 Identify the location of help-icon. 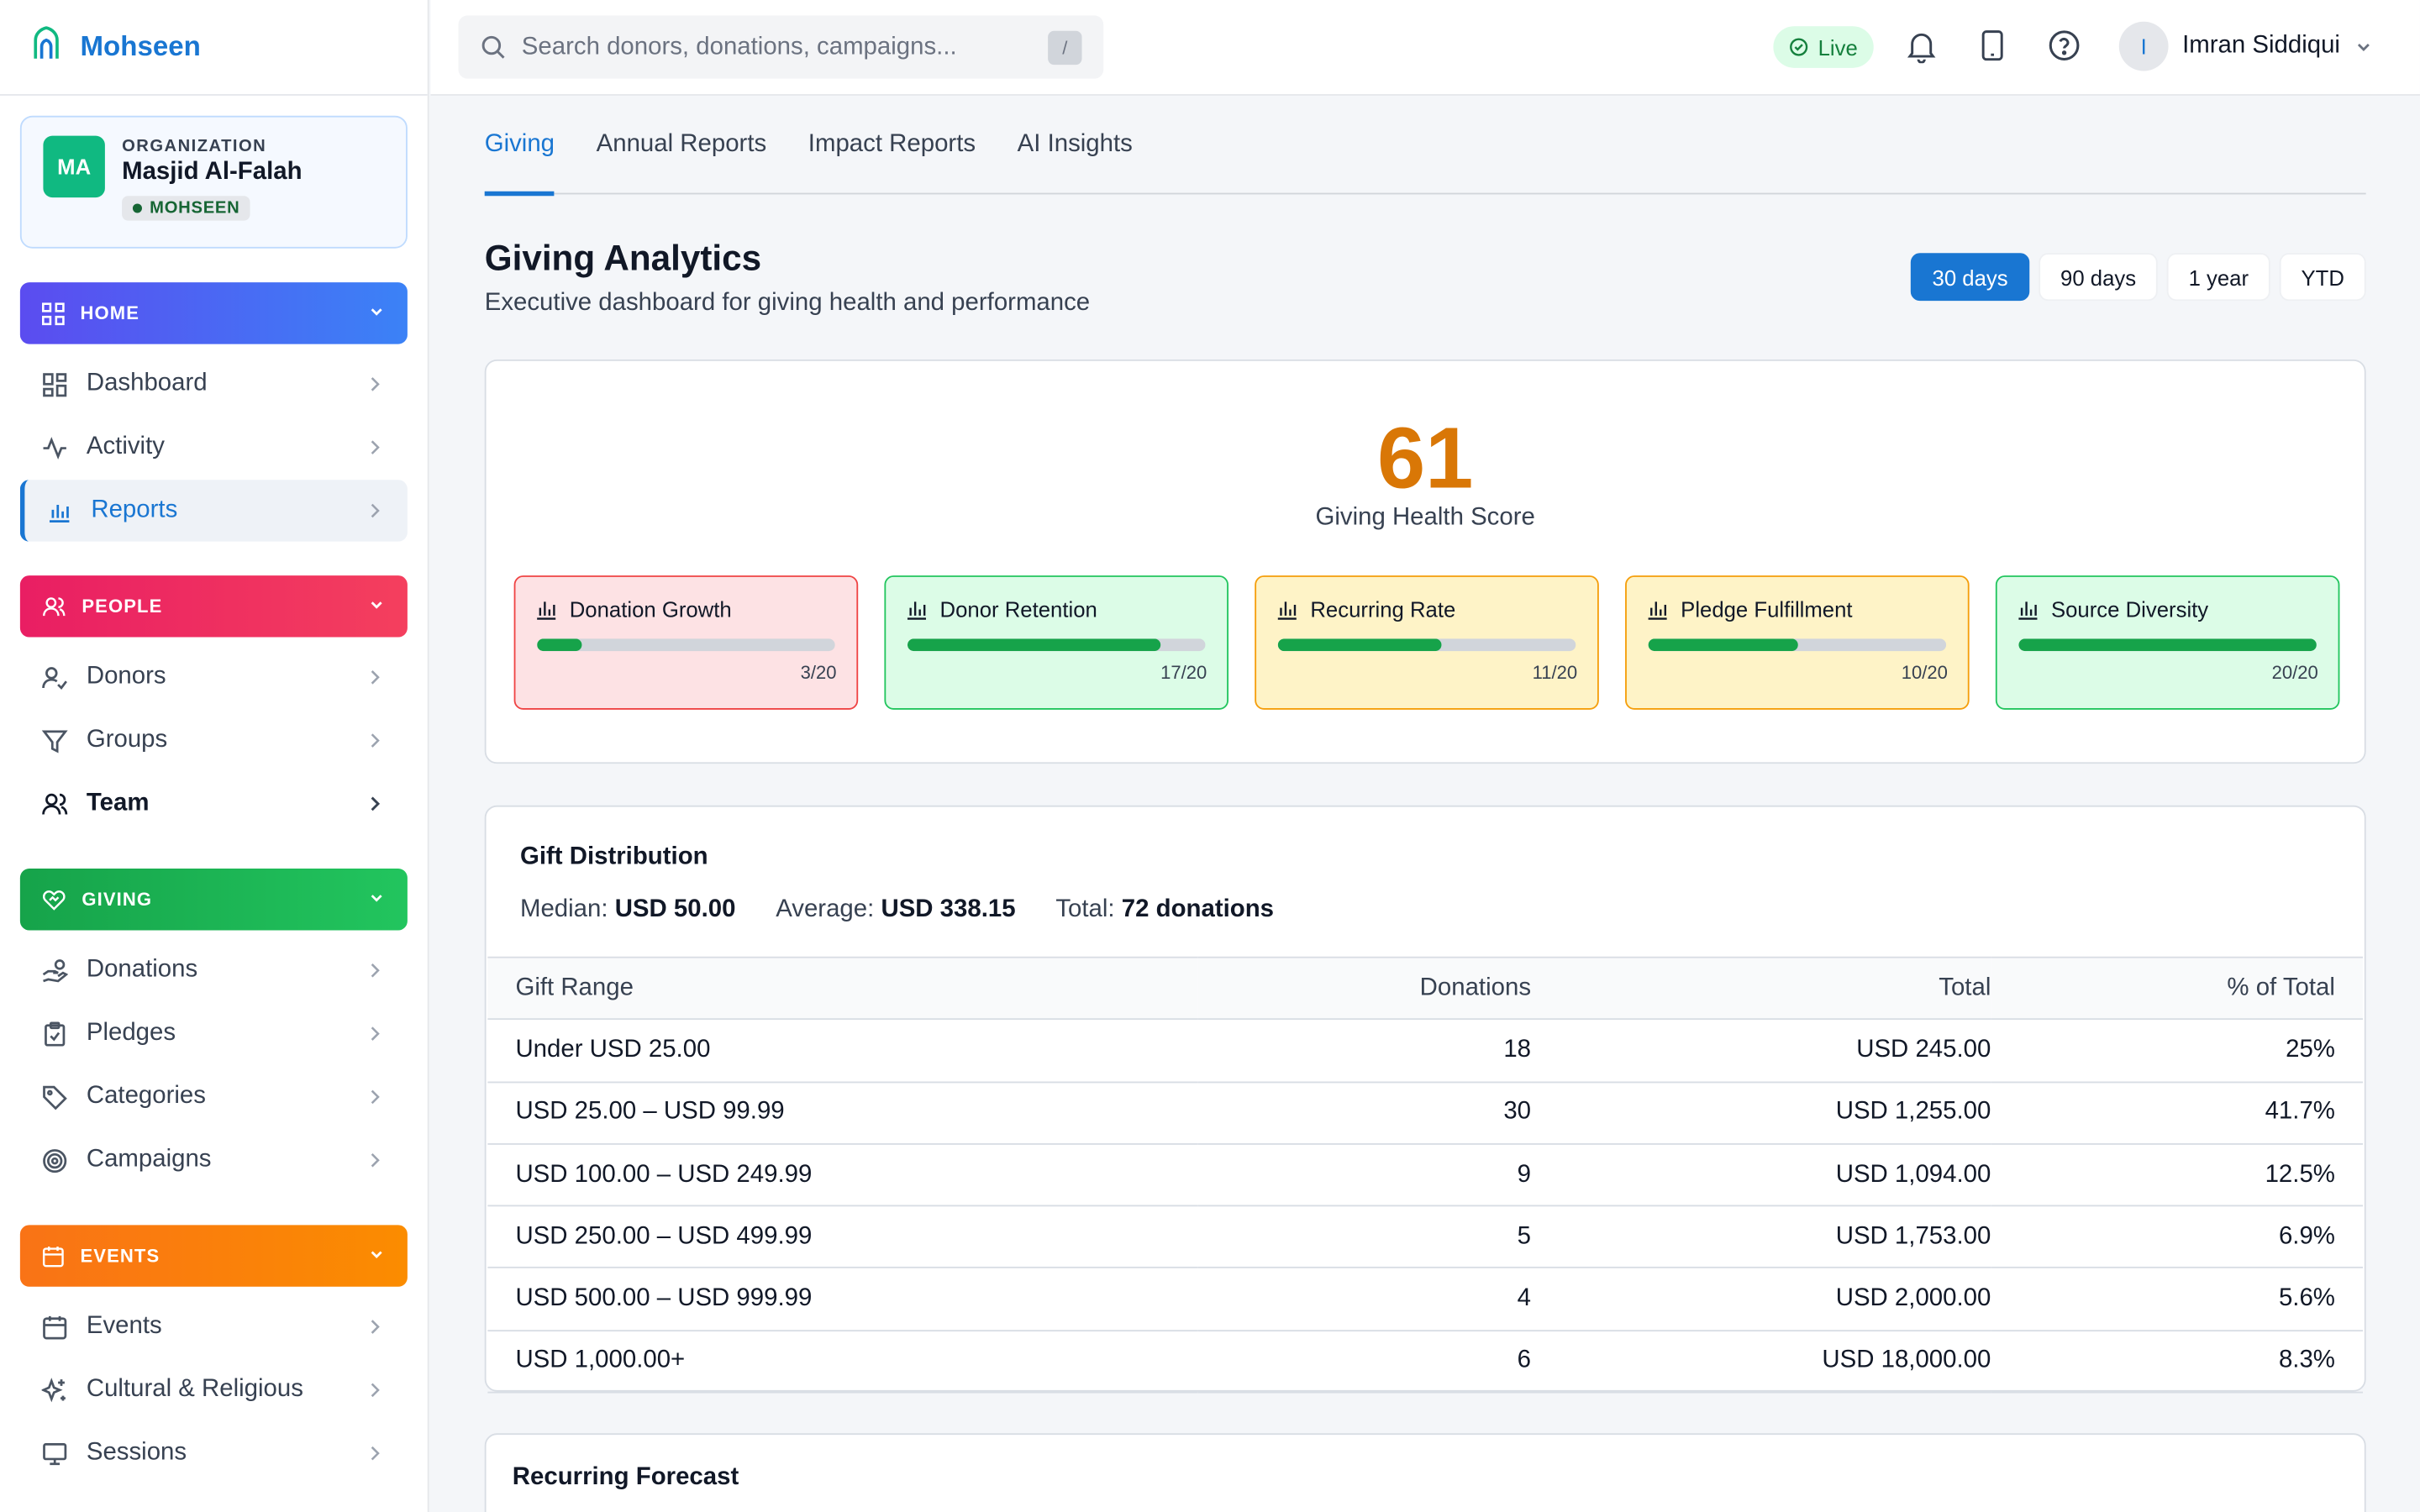
(2063, 49).